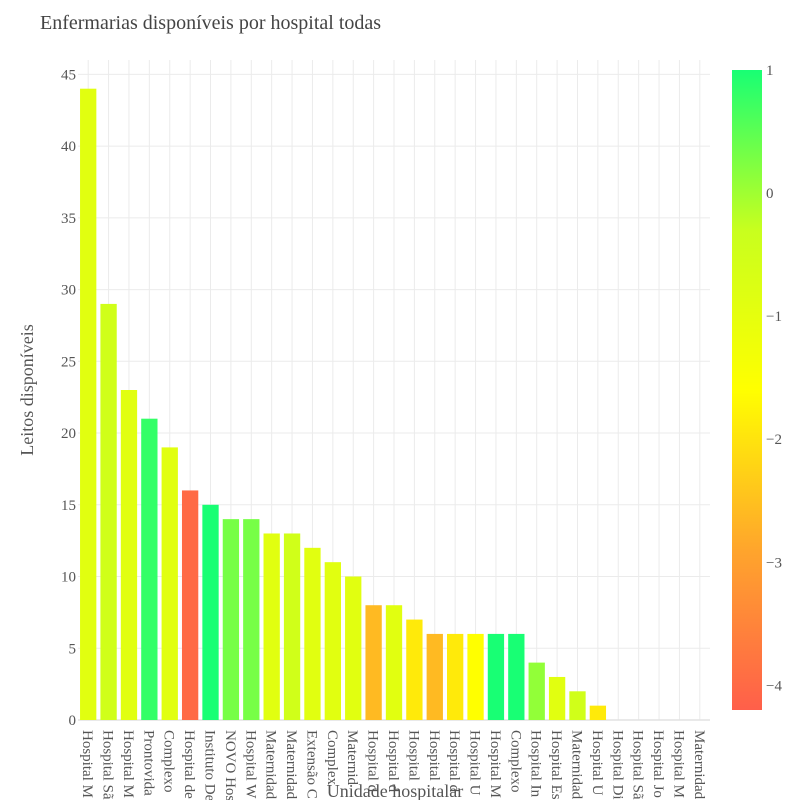  What do you see at coordinates (747, 390) in the screenshot?
I see `colorbar` at bounding box center [747, 390].